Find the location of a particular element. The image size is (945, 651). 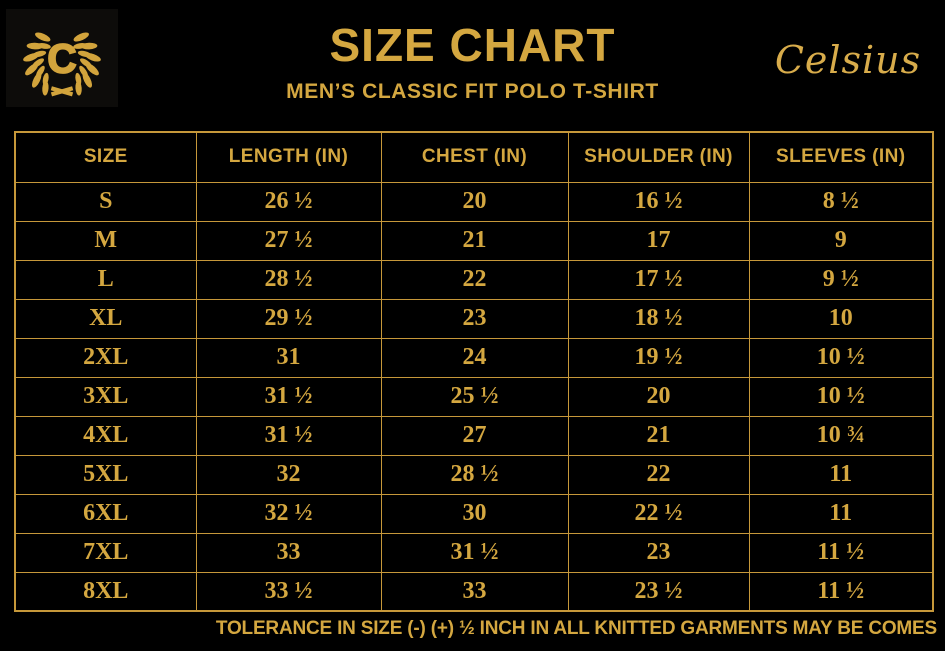

cell-size: M is located at coordinates (105, 240).